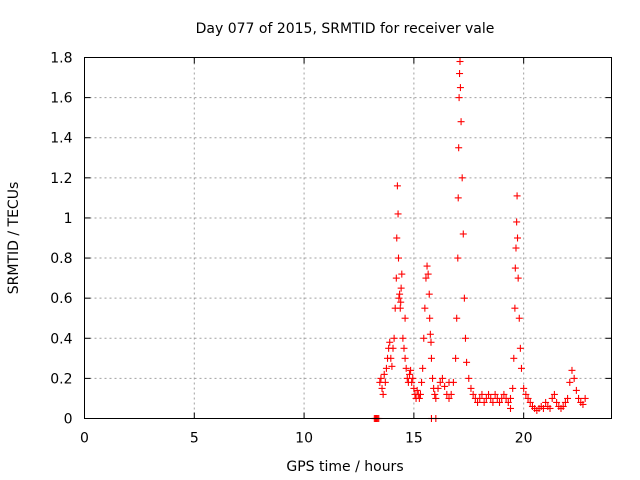 This screenshot has height=480, width=640. Describe the element at coordinates (84, 439) in the screenshot. I see `x-tick-label: 0` at that location.